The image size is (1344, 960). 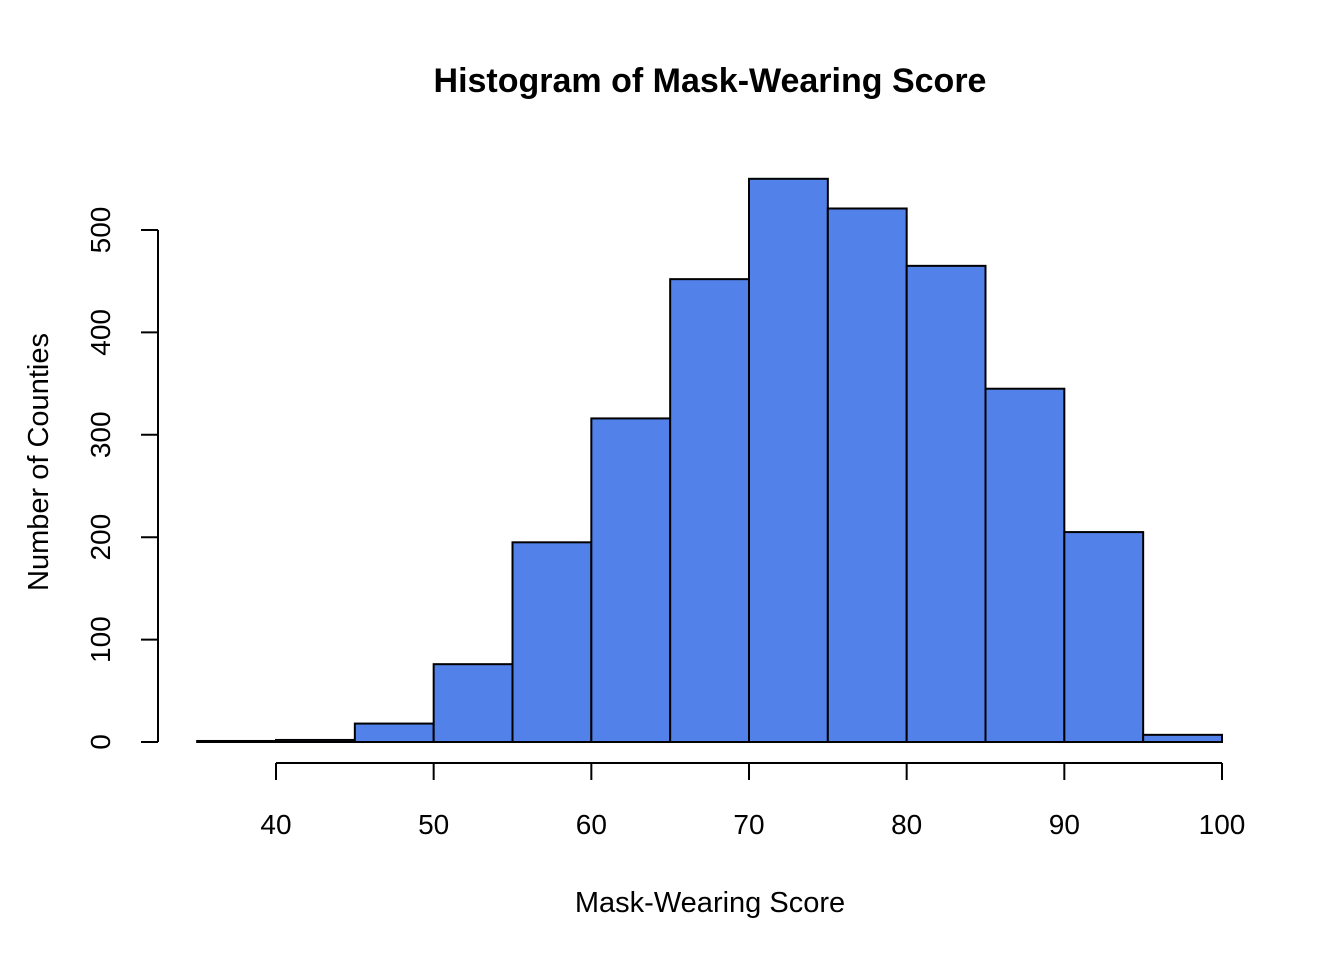 I want to click on x-axis-label: Mask-Wearing Score, so click(x=710, y=903).